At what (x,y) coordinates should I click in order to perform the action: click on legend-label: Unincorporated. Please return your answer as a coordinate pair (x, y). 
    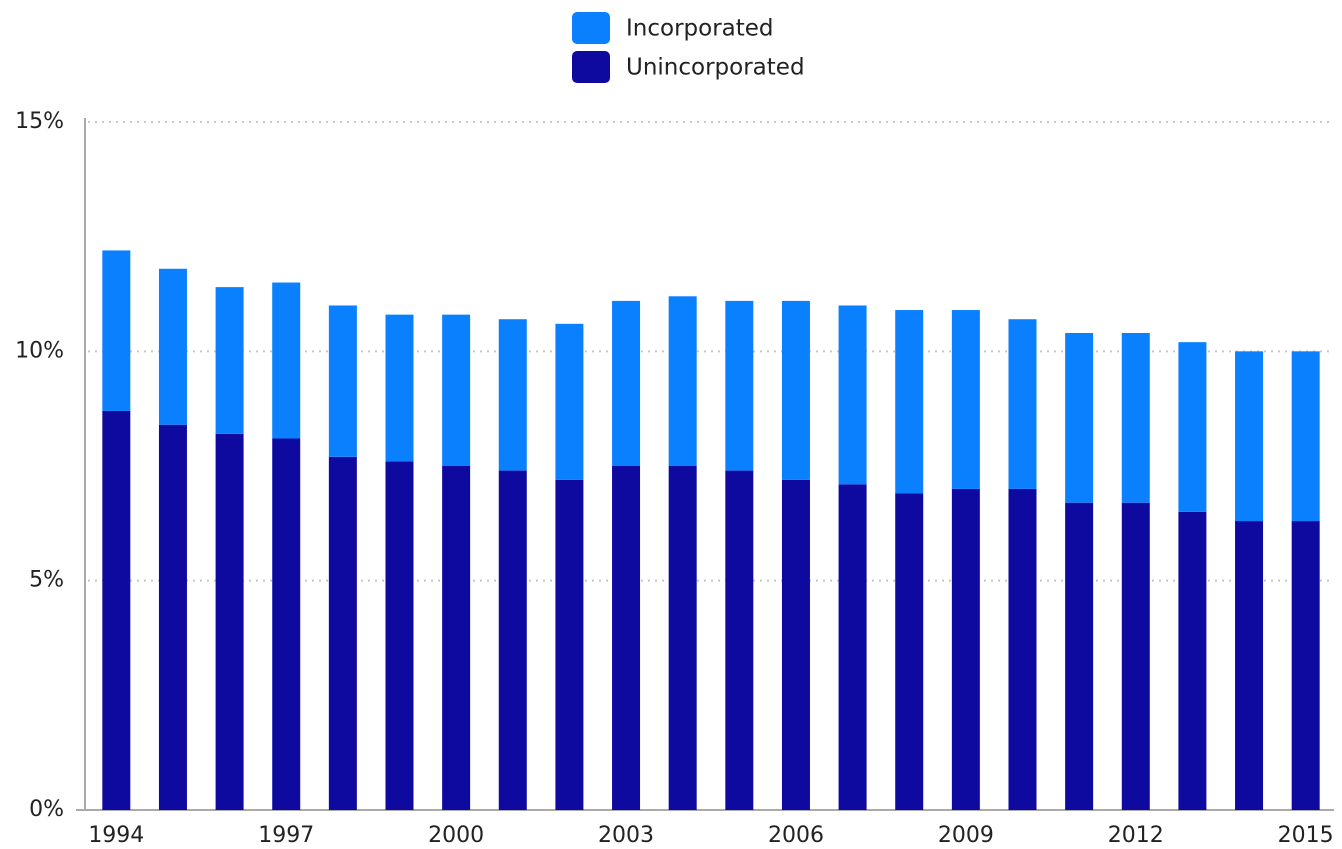
    Looking at the image, I should click on (715, 68).